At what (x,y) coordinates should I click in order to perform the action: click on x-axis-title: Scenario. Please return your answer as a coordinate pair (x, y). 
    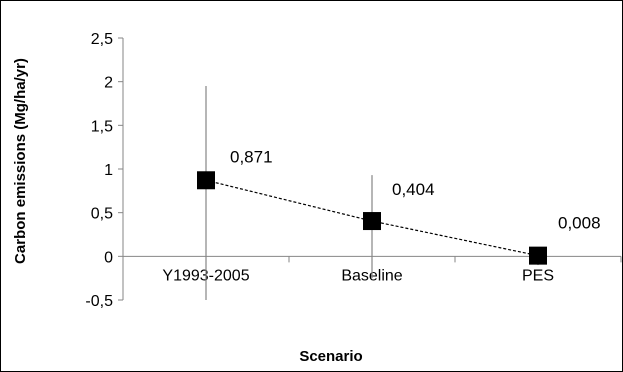
    Looking at the image, I should click on (330, 356).